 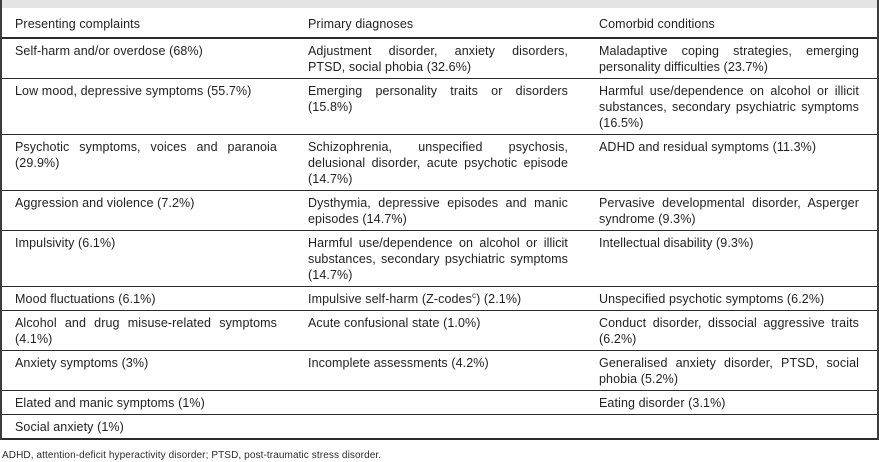 What do you see at coordinates (390, 299) in the screenshot?
I see `diagnosis-text: Impulsive self-harm (Z-codes` at bounding box center [390, 299].